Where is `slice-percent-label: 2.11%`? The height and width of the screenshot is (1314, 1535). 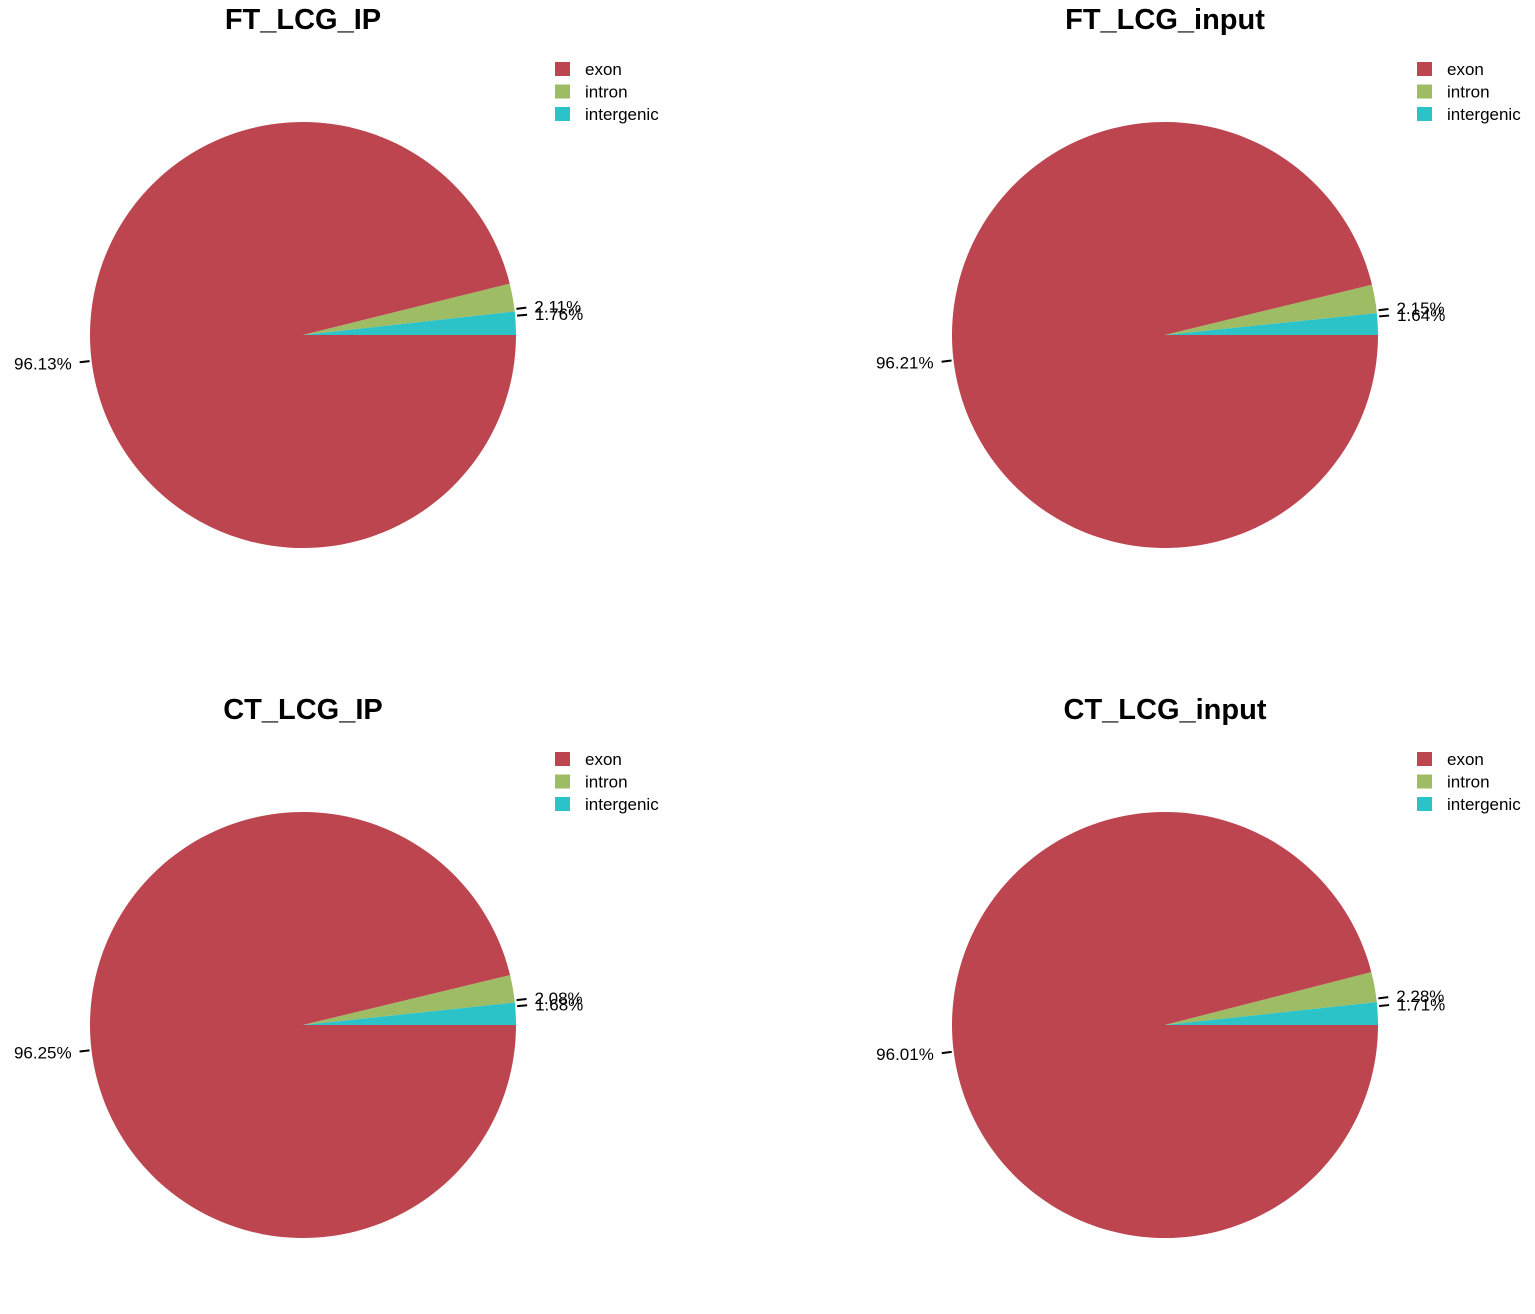 slice-percent-label: 2.11% is located at coordinates (557, 307).